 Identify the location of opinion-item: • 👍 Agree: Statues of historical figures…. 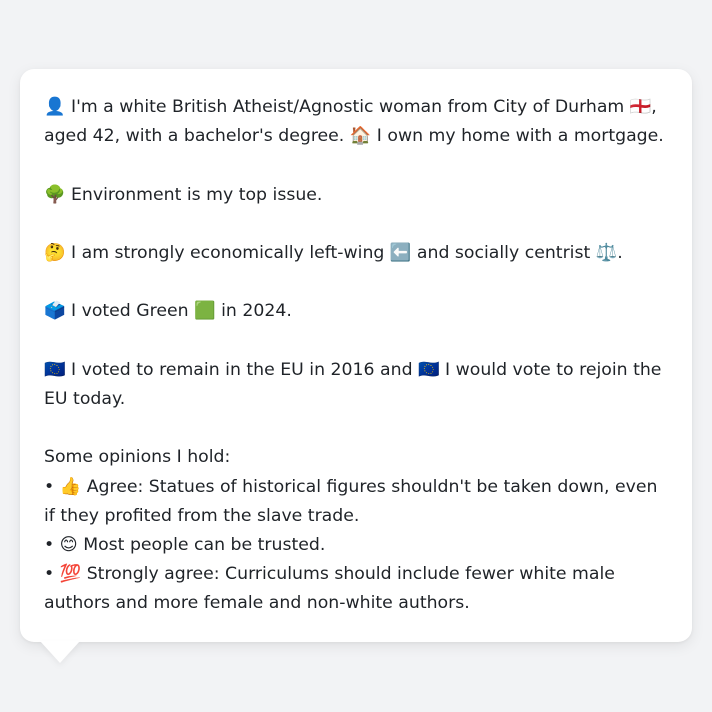
(351, 501).